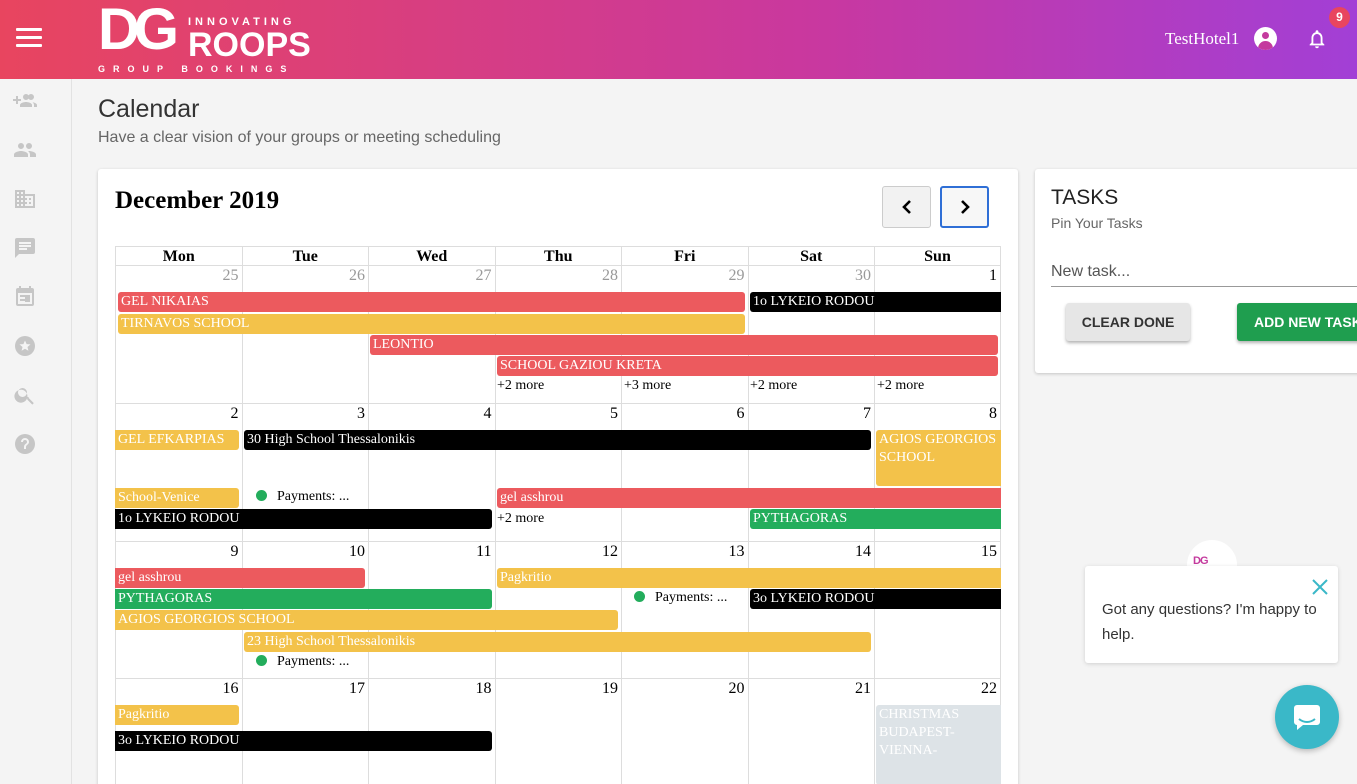 This screenshot has width=1357, height=784. I want to click on day-number: 18, so click(483, 688).